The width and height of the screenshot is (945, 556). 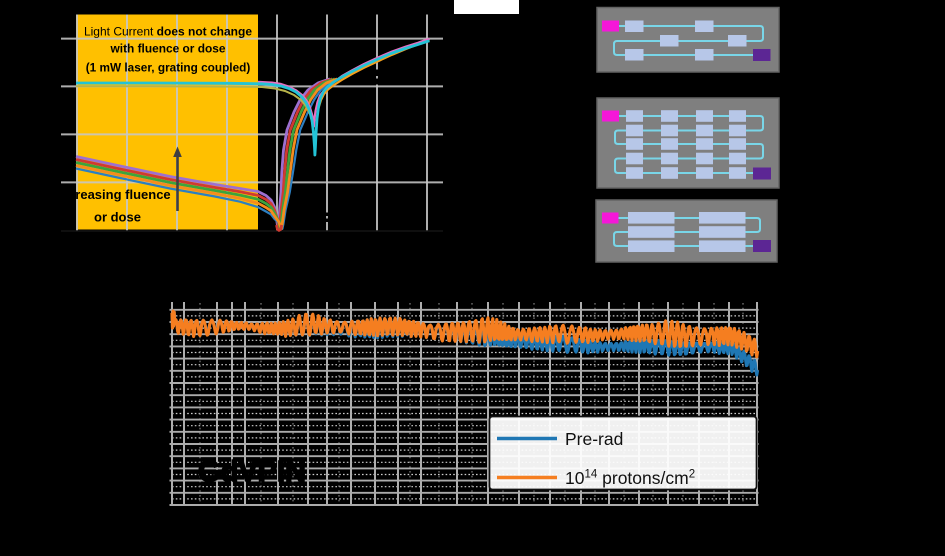 What do you see at coordinates (594, 439) in the screenshot?
I see `svg-text: Pre-rad` at bounding box center [594, 439].